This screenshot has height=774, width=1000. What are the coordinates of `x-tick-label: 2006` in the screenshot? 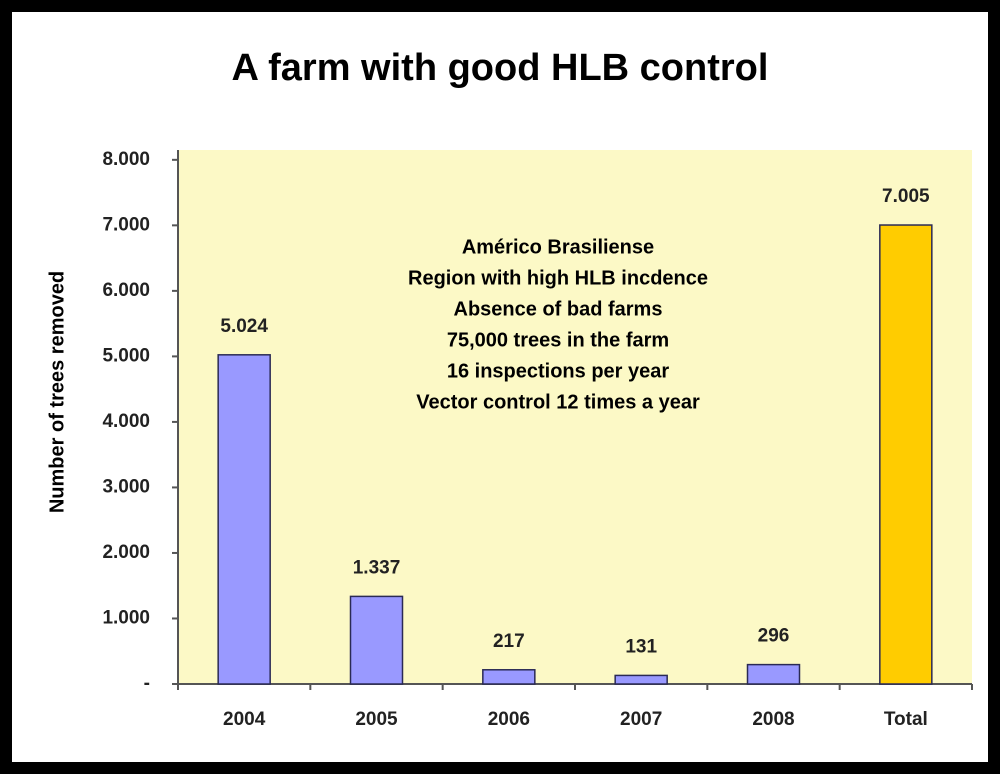 It's located at (509, 719).